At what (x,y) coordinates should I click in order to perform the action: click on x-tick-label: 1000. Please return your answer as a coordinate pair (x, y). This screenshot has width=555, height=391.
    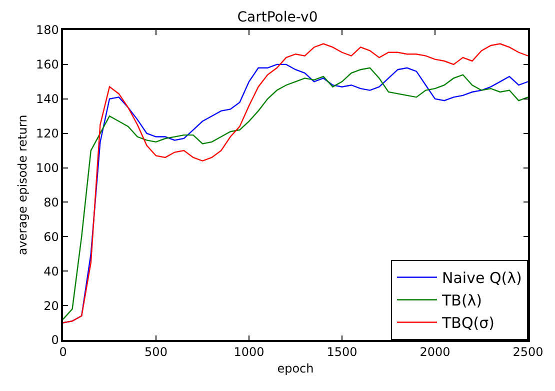
    Looking at the image, I should click on (249, 352).